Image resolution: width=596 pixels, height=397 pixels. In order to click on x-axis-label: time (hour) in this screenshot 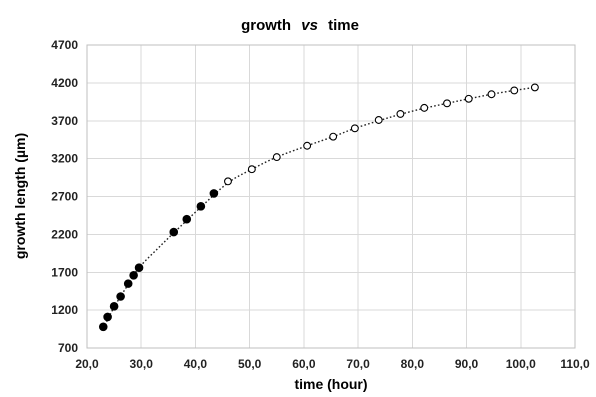, I will do `click(330, 384)`.